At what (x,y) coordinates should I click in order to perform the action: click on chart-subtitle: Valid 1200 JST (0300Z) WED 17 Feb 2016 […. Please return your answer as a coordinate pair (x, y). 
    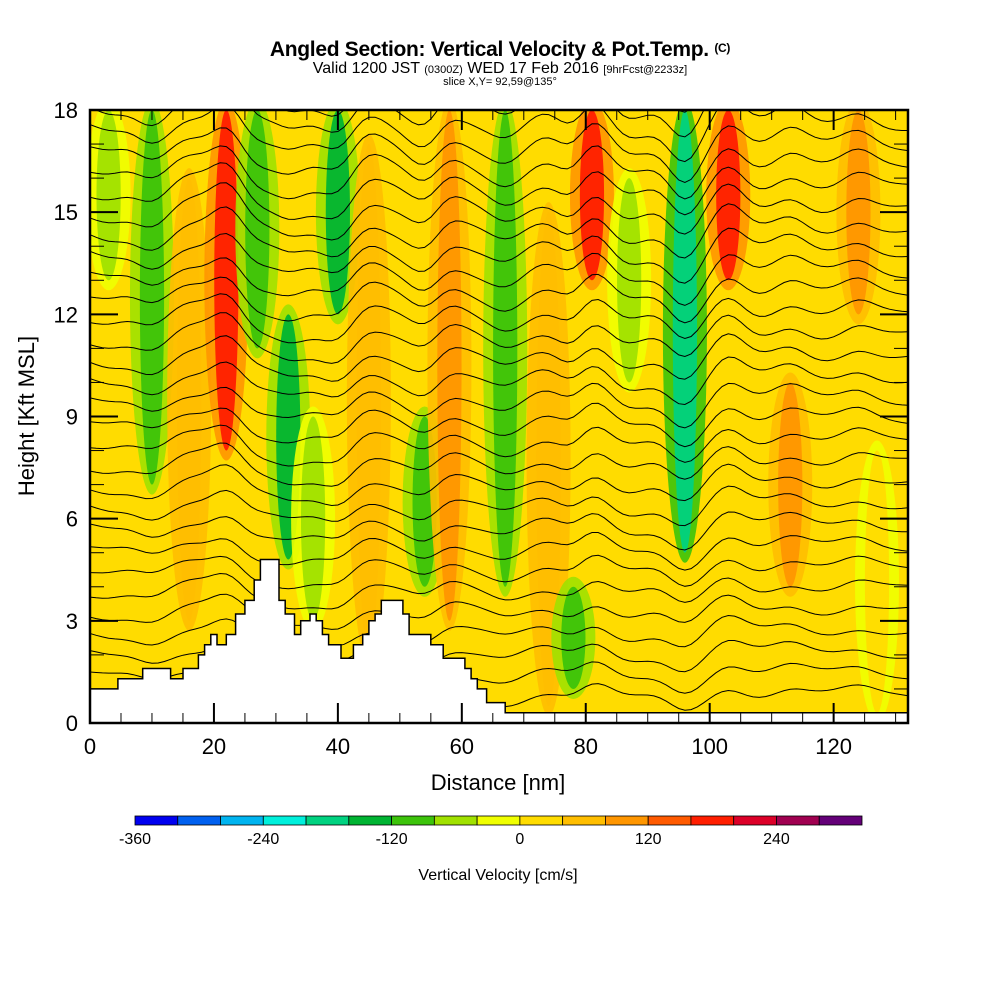
    Looking at the image, I should click on (500, 69).